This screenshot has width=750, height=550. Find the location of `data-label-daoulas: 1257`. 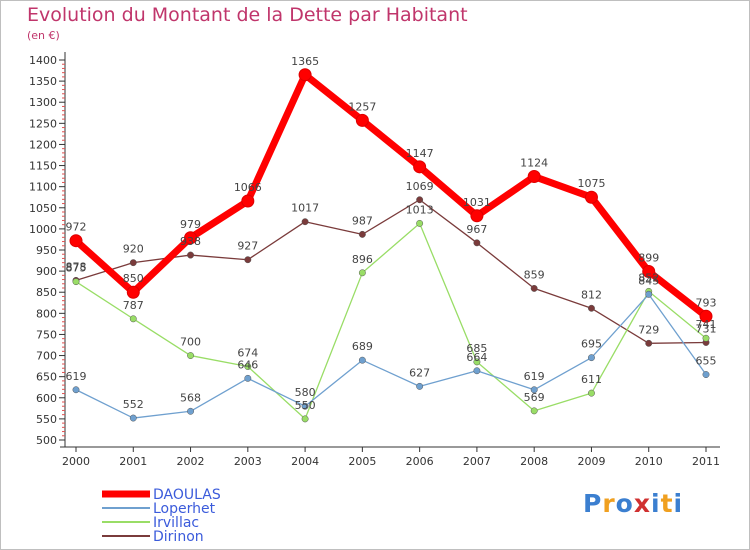

data-label-daoulas: 1257 is located at coordinates (362, 106).